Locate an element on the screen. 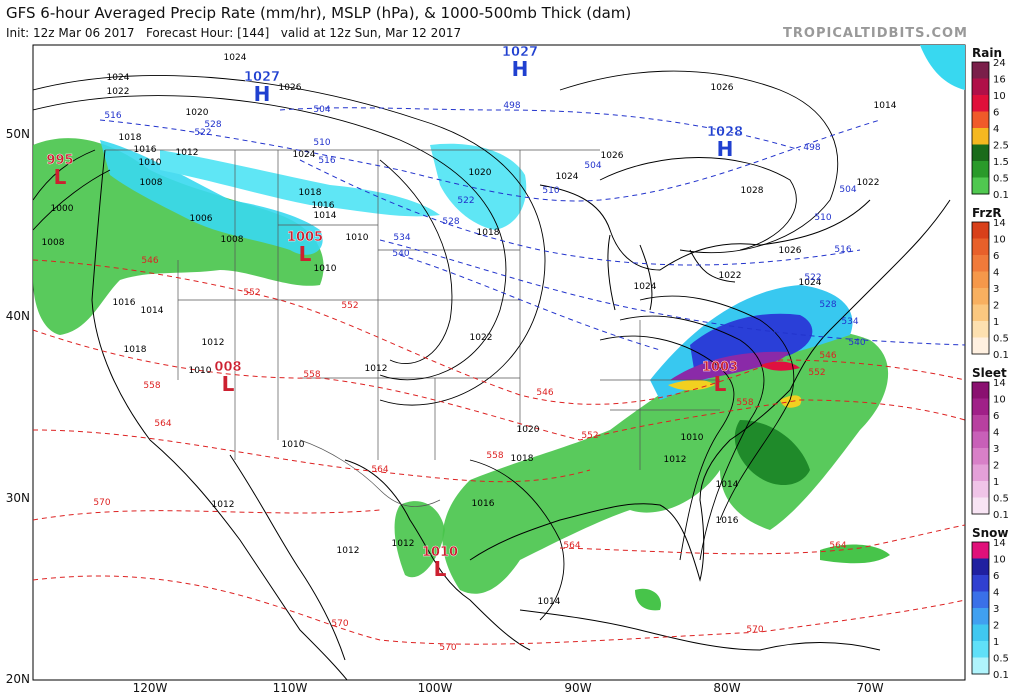 Image resolution: width=1024 pixels, height=696 pixels. contour-label: 1020 is located at coordinates (197, 113).